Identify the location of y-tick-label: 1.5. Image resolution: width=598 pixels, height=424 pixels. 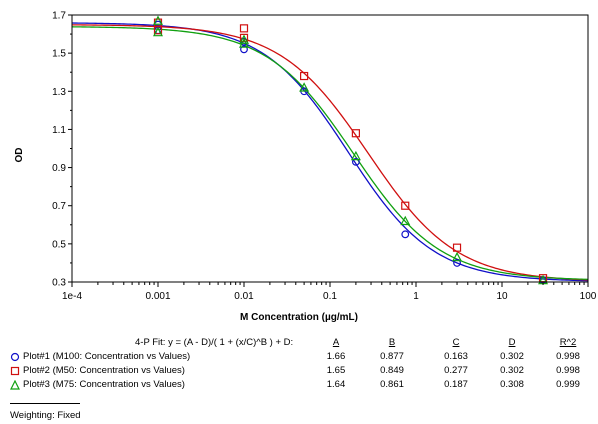
(59, 54).